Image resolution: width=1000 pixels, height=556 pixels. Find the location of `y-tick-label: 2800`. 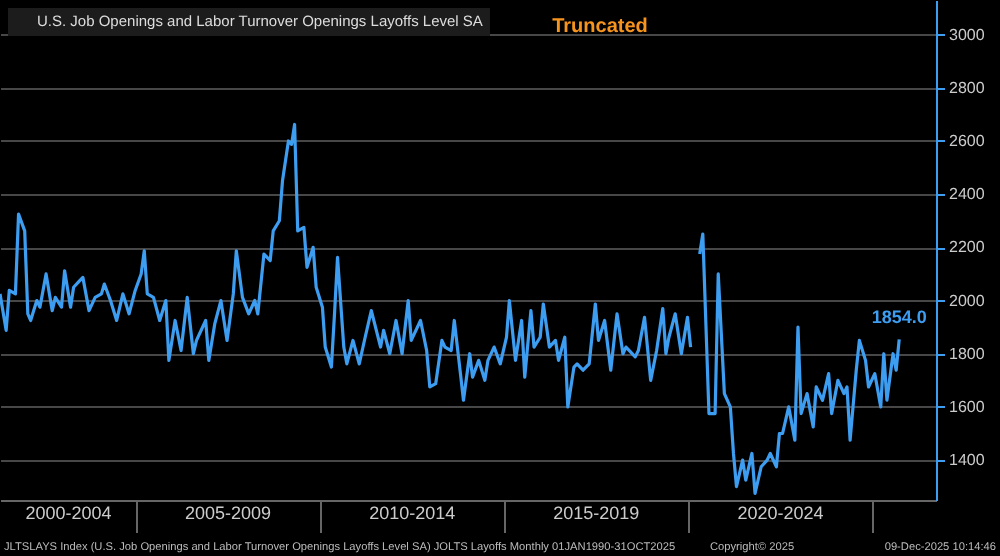

y-tick-label: 2800 is located at coordinates (967, 87).